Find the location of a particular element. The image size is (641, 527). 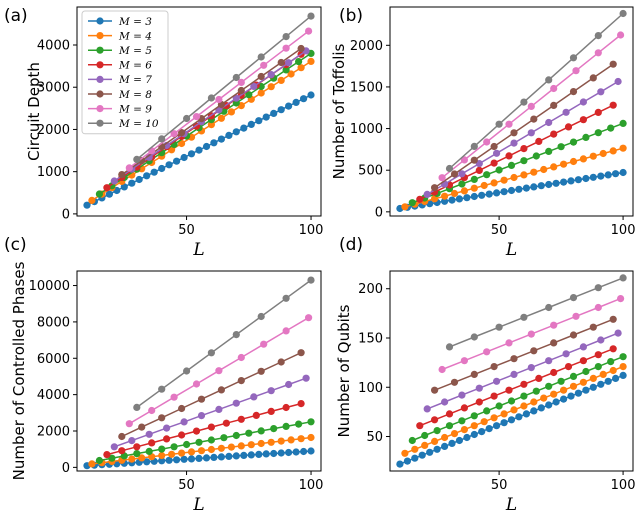

y-tick-label: 0 is located at coordinates (379, 212).